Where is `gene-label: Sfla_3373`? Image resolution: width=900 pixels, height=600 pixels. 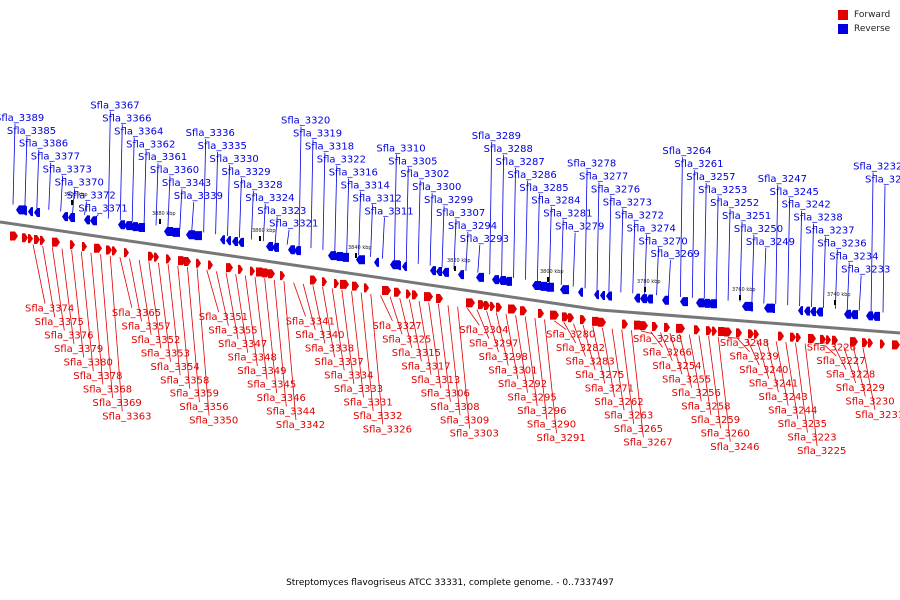 gene-label: Sfla_3373 is located at coordinates (67, 170).